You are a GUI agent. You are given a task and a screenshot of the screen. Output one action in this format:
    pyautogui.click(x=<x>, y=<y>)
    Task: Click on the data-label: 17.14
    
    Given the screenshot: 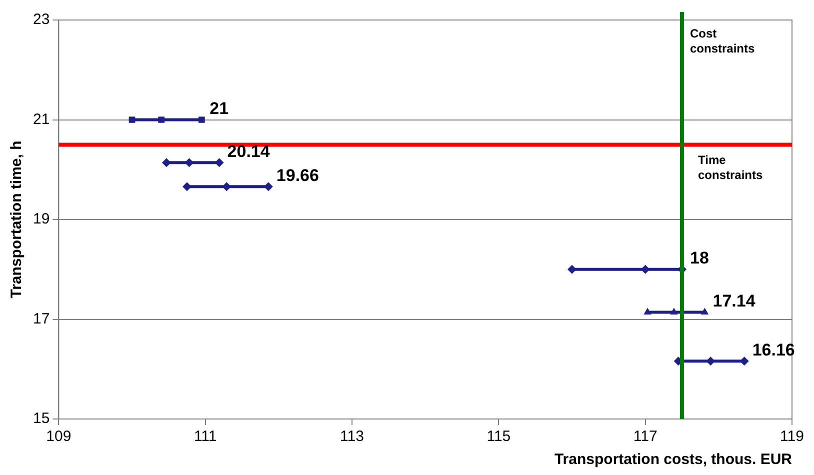 What is the action you would take?
    pyautogui.click(x=734, y=300)
    